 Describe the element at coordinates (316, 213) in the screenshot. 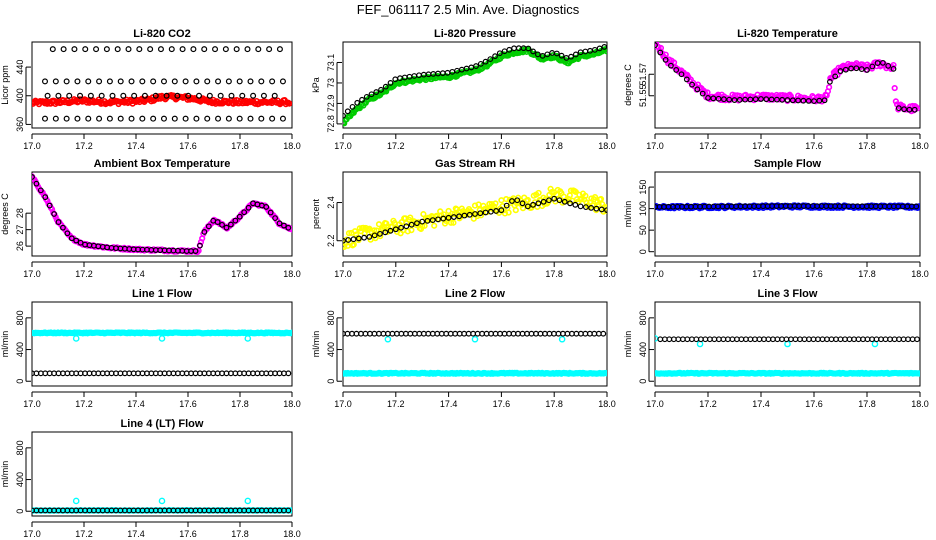

I see `y-axis-label: percent` at that location.